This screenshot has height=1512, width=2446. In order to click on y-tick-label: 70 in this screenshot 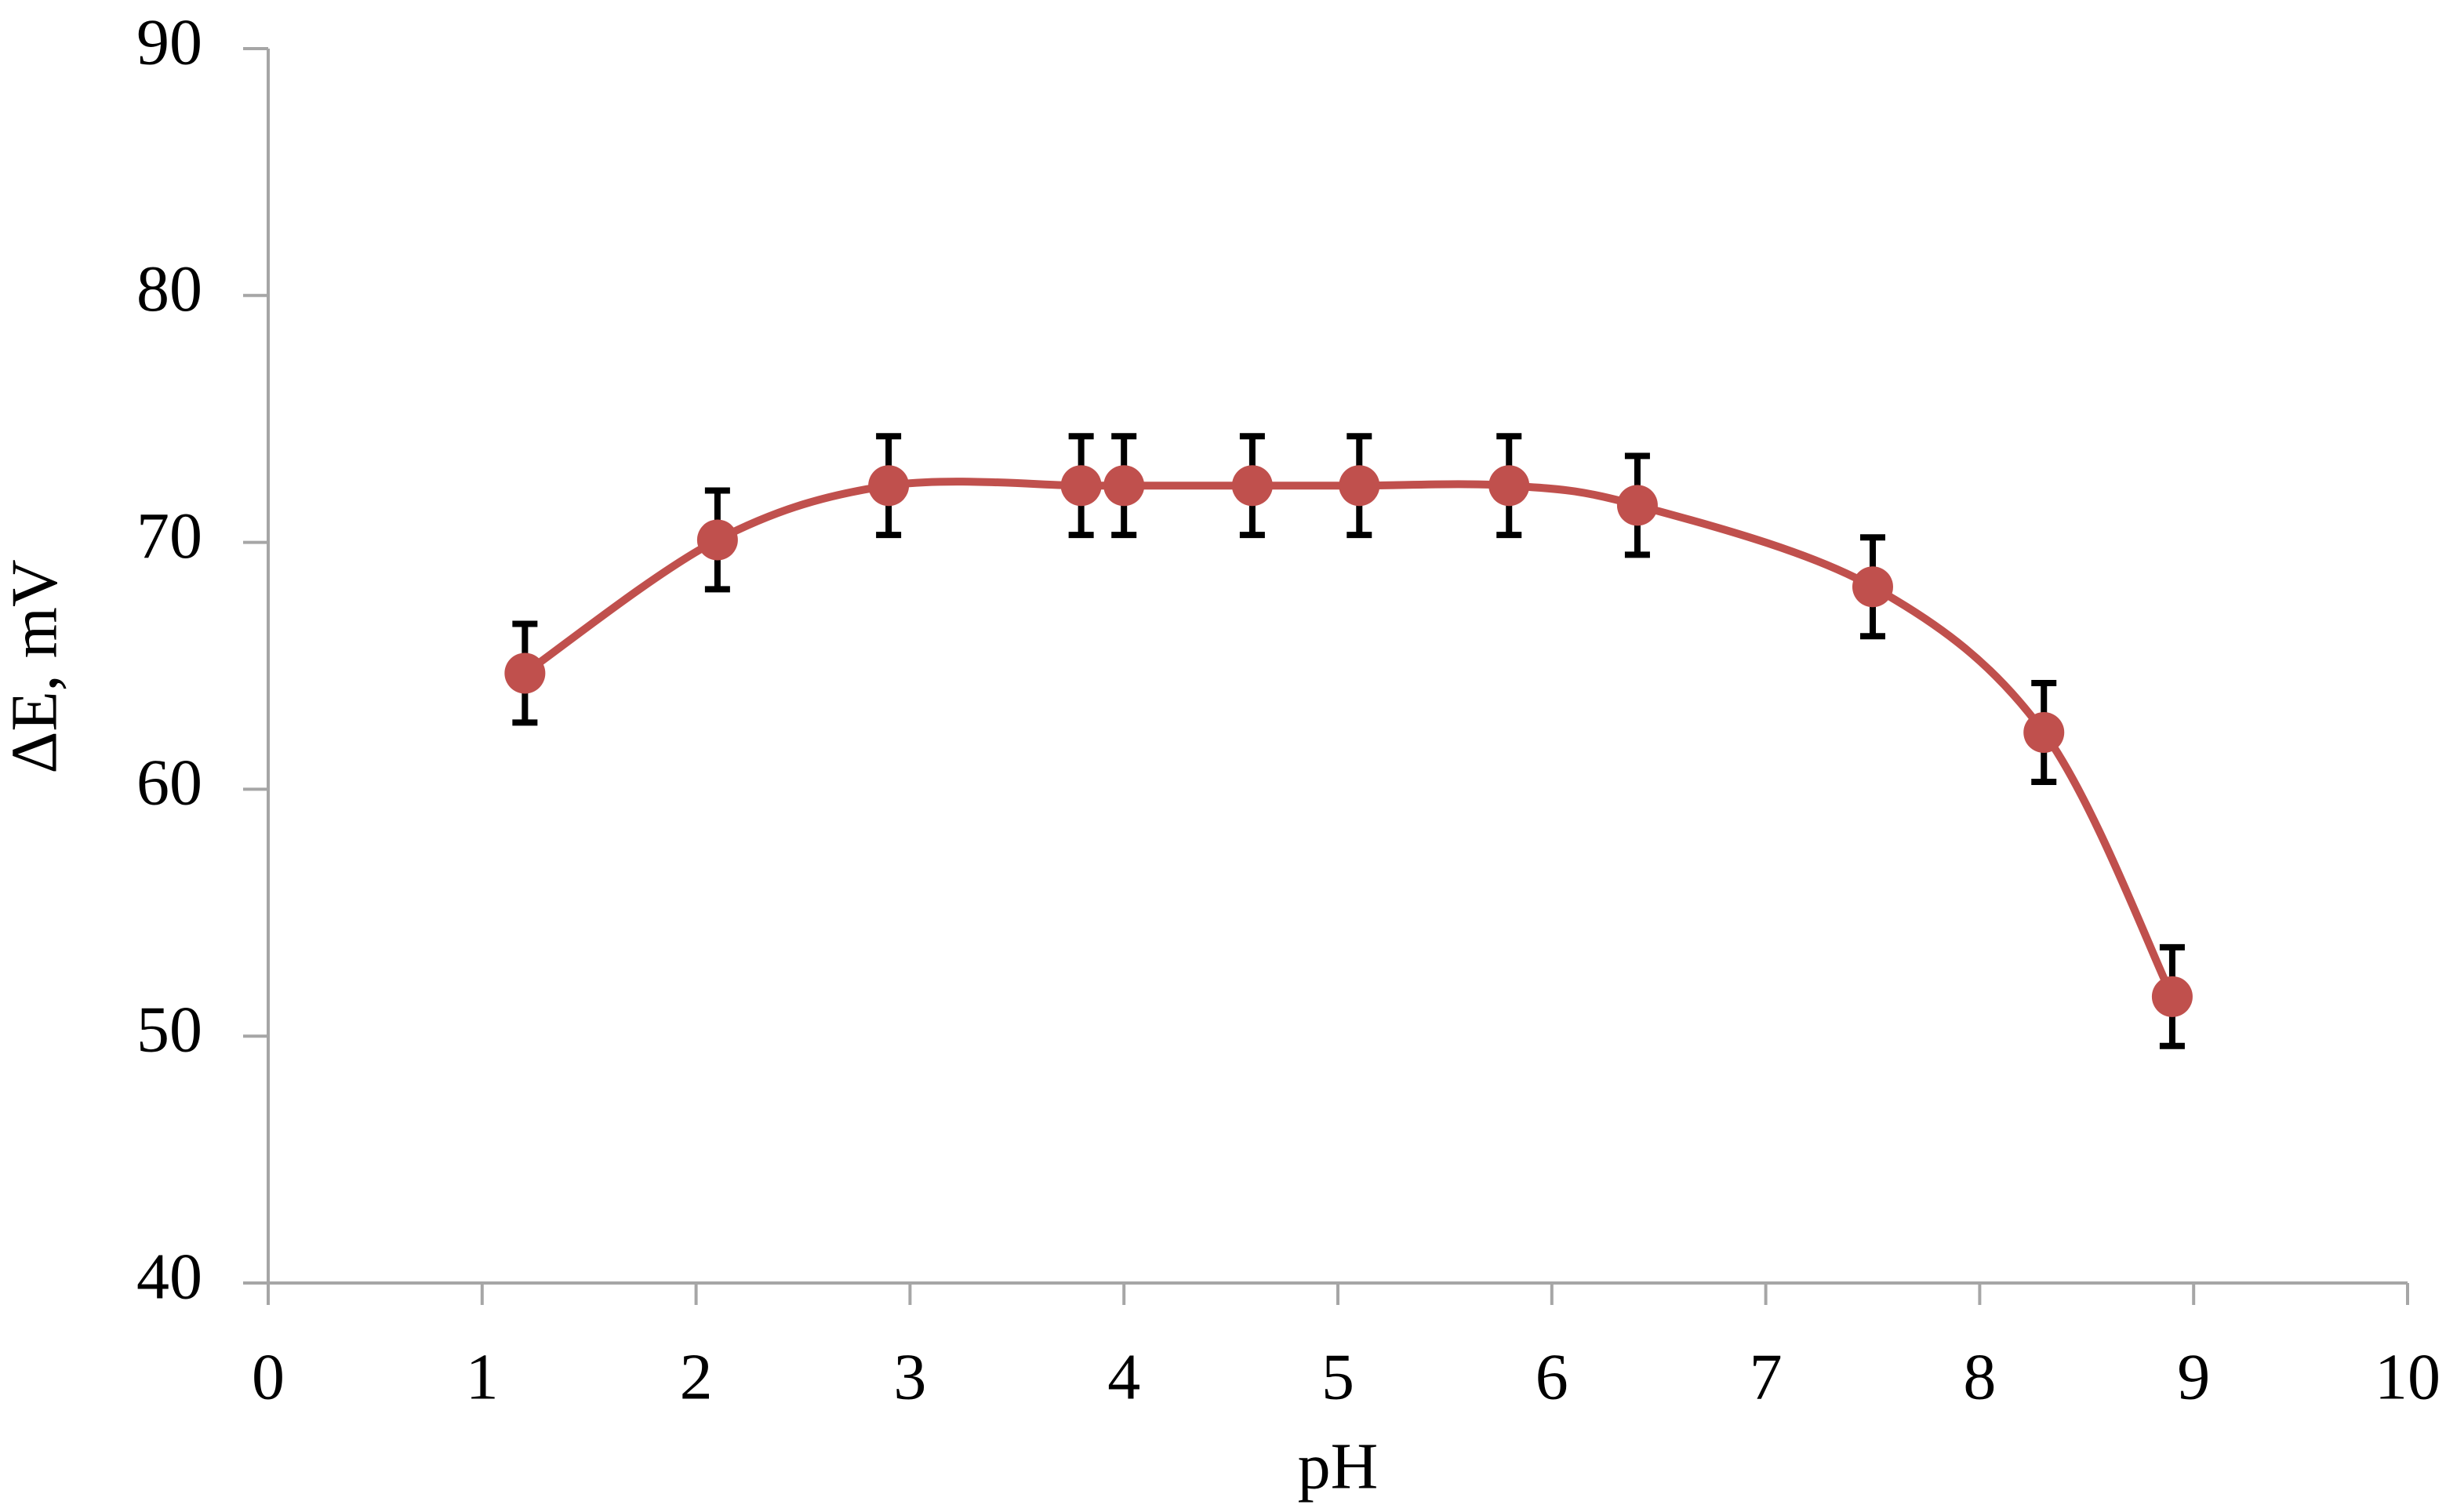, I will do `click(169, 536)`.